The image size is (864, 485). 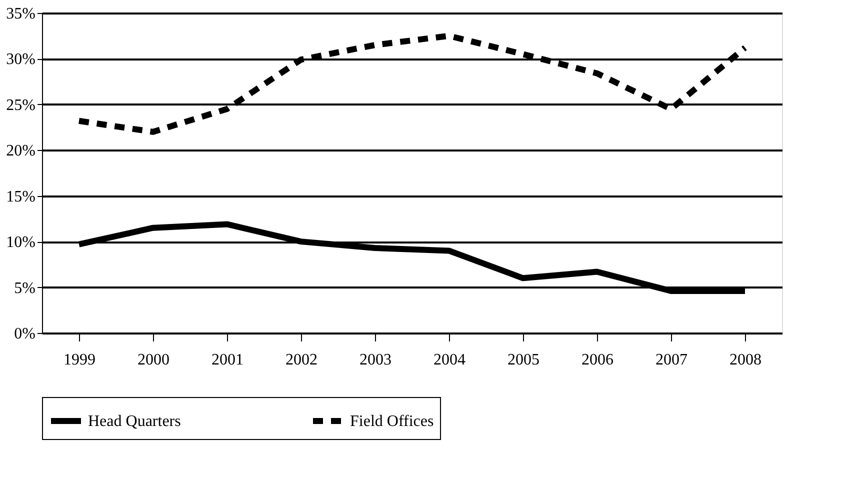 I want to click on y-tick-label: 10%, so click(x=21, y=243).